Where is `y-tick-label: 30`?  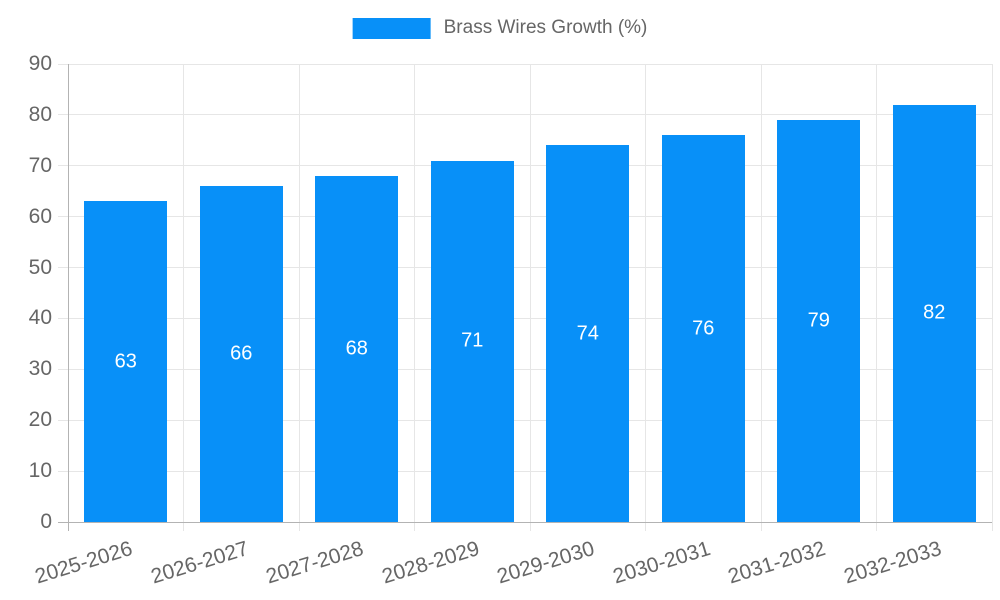 y-tick-label: 30 is located at coordinates (40, 369).